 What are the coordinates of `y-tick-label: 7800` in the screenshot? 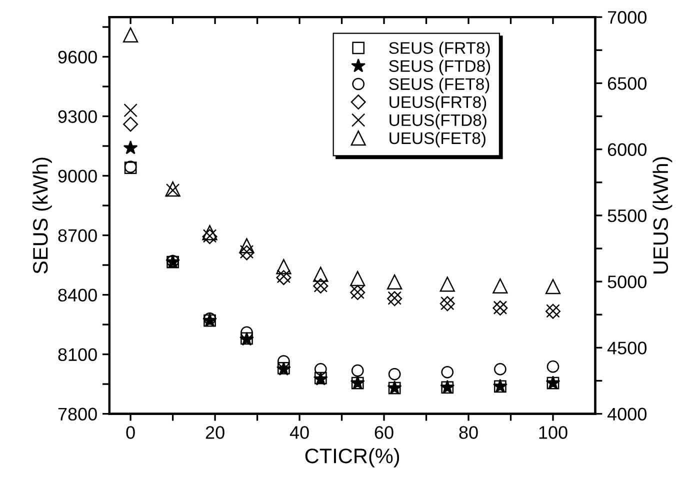 It's located at (77, 414).